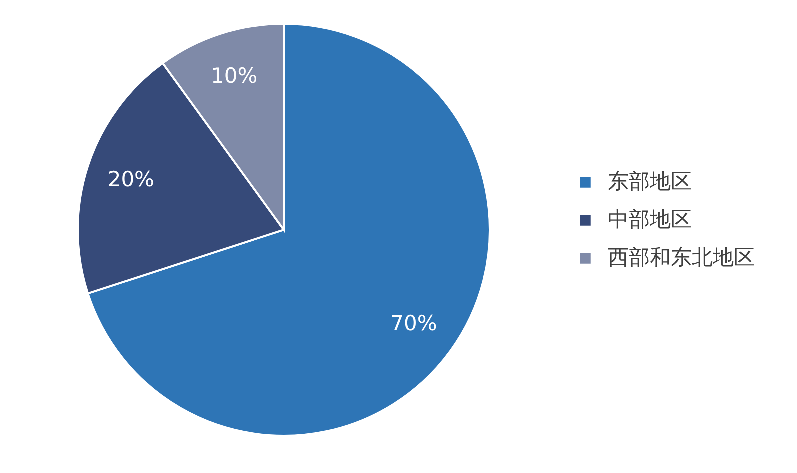 This screenshot has height=473, width=797. Describe the element at coordinates (650, 182) in the screenshot. I see `legend-label: 东部地区` at that location.